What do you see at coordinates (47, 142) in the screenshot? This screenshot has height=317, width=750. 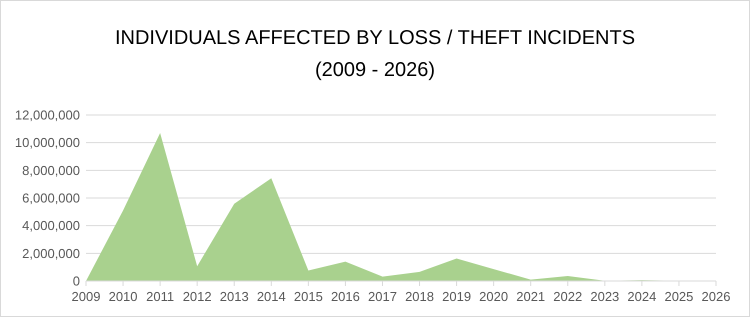 I see `y-tick-label: 10,000,000` at bounding box center [47, 142].